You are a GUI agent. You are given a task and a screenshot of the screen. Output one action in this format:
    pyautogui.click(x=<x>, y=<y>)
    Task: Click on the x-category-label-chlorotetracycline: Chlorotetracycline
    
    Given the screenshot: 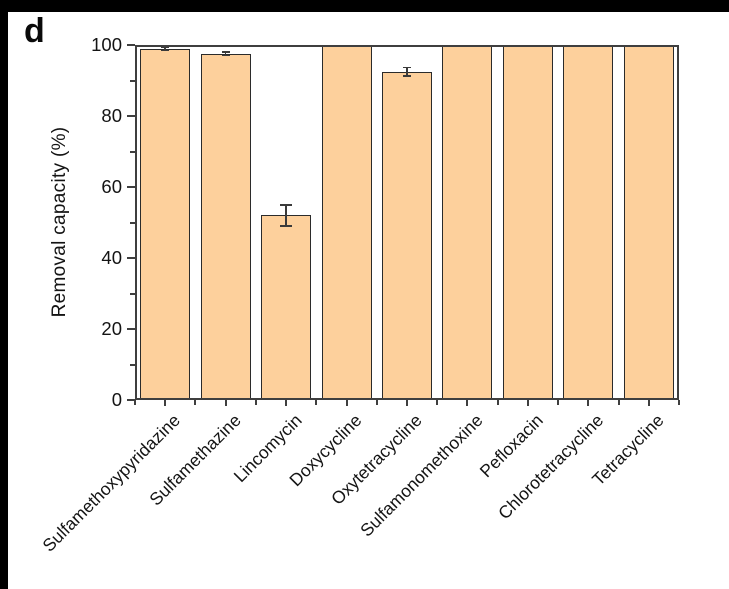 What is the action you would take?
    pyautogui.click(x=551, y=467)
    